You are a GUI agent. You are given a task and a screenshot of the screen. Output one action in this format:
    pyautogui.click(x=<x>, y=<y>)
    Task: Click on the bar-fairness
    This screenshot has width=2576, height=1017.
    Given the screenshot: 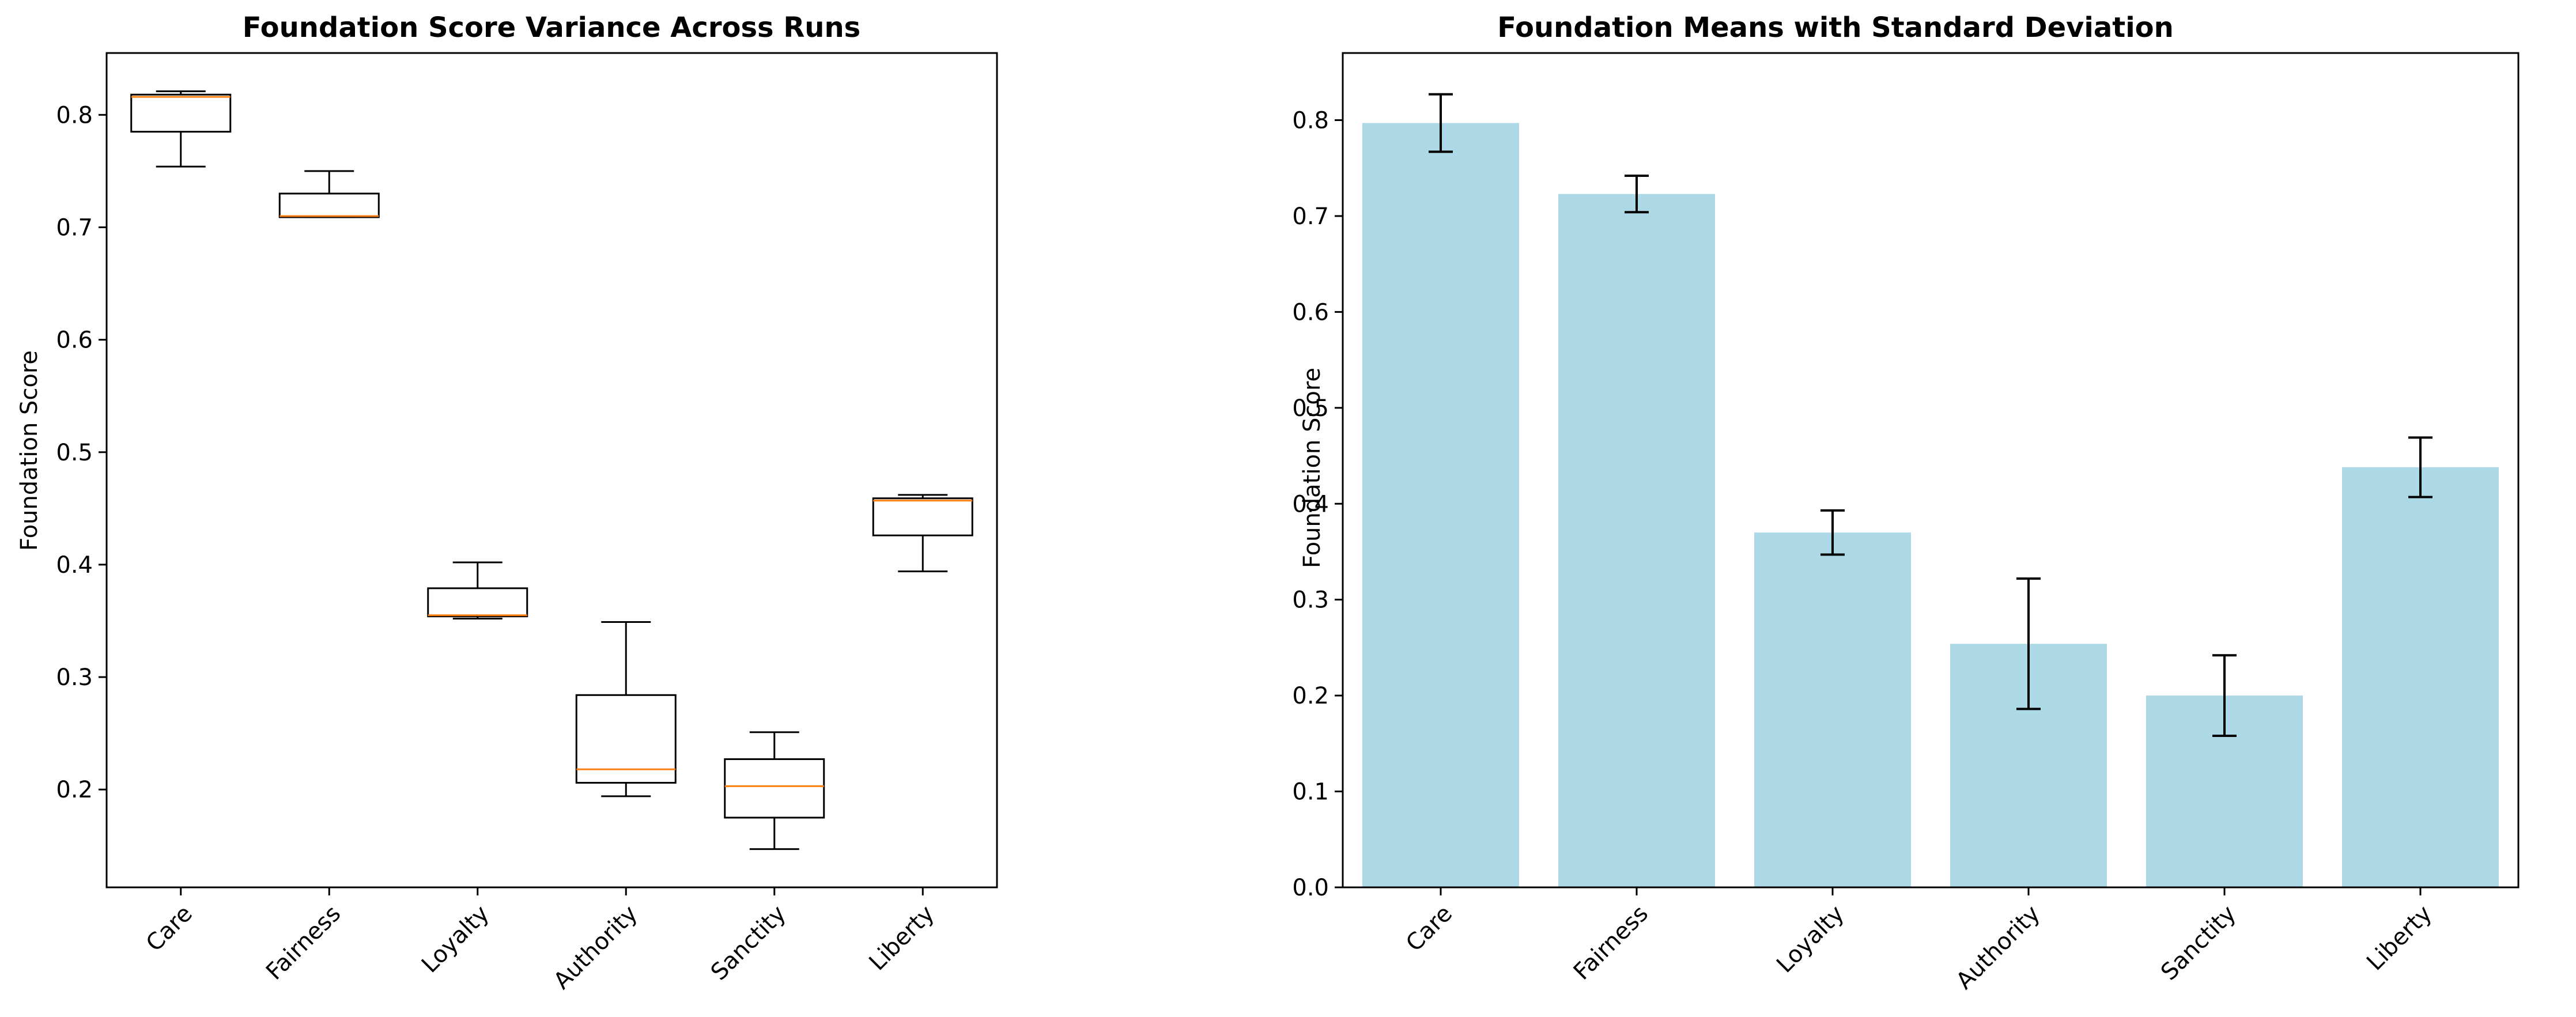 What is the action you would take?
    pyautogui.click(x=1636, y=540)
    